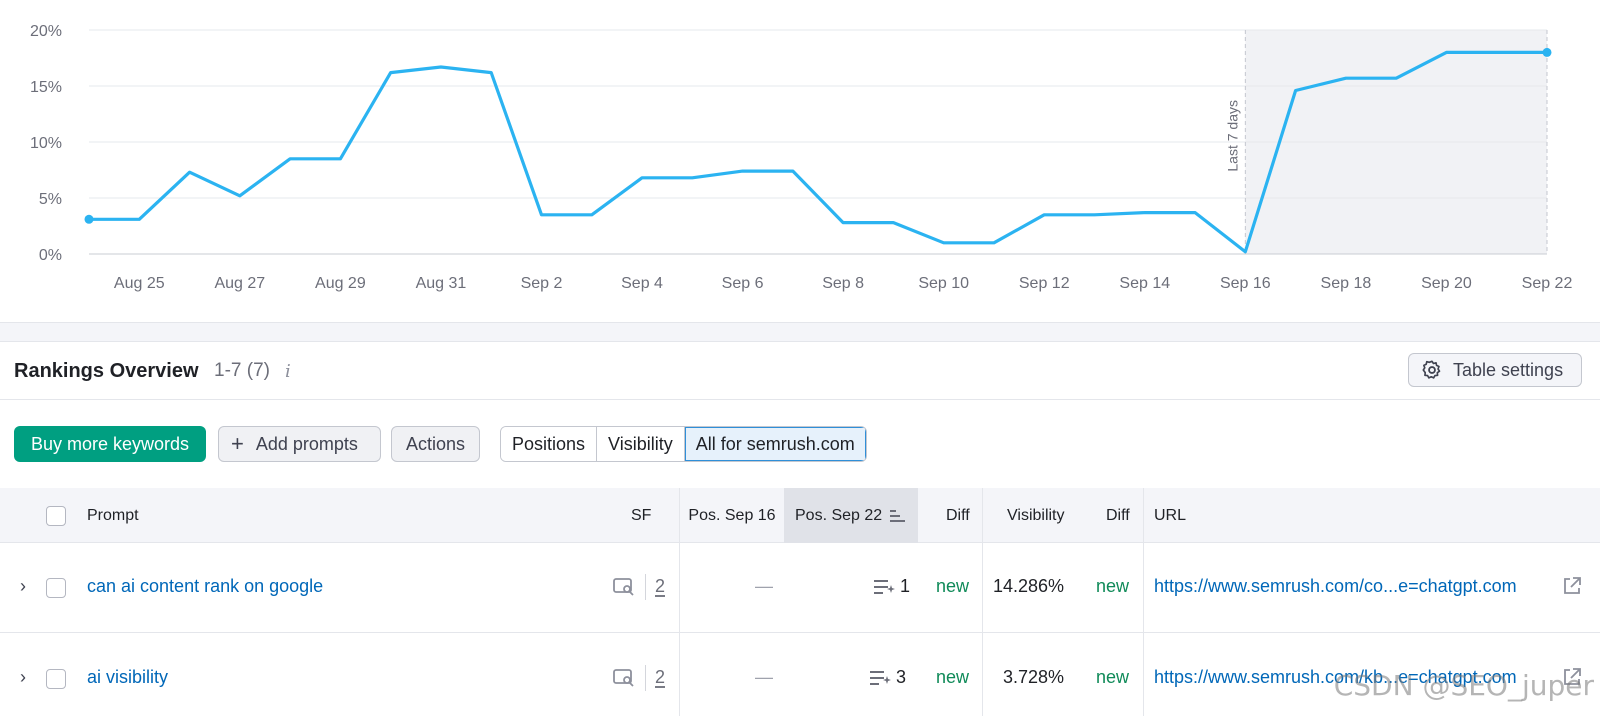 The width and height of the screenshot is (1600, 716). Describe the element at coordinates (50, 255) in the screenshot. I see `y-tick-label: 0%` at that location.